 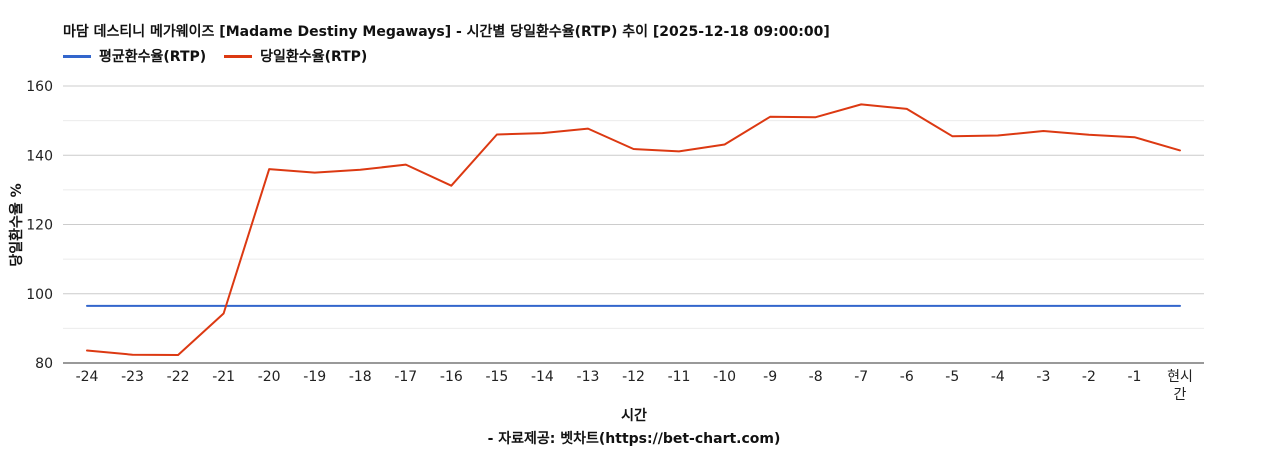 What do you see at coordinates (451, 377) in the screenshot?
I see `x-tick-label: -16` at bounding box center [451, 377].